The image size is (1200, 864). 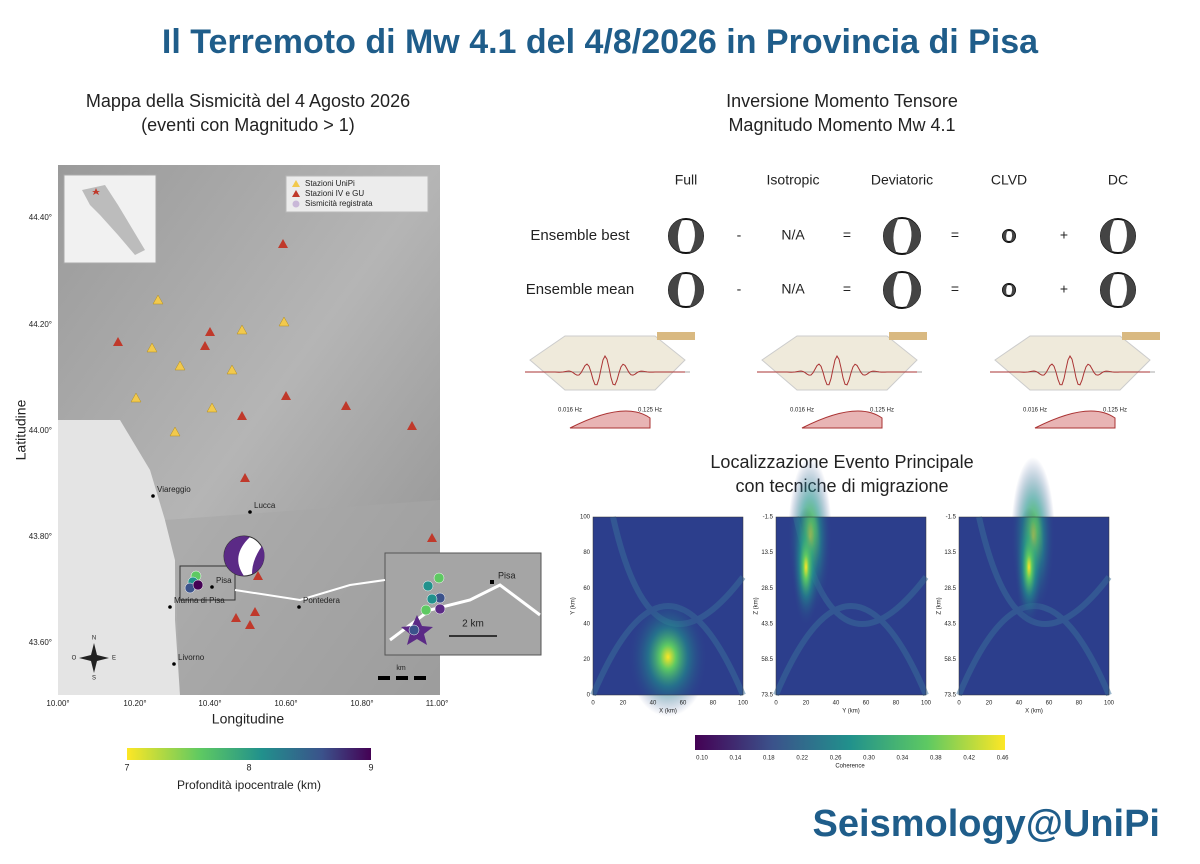 What do you see at coordinates (739, 289) in the screenshot?
I see `operator: -` at bounding box center [739, 289].